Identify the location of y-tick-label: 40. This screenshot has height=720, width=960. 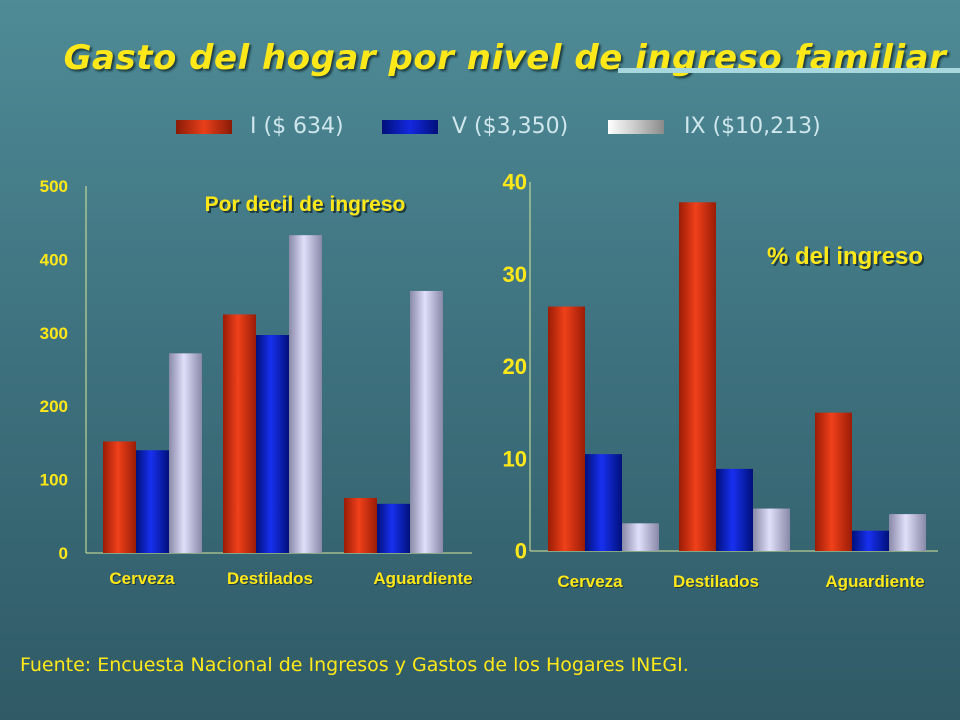
(515, 182).